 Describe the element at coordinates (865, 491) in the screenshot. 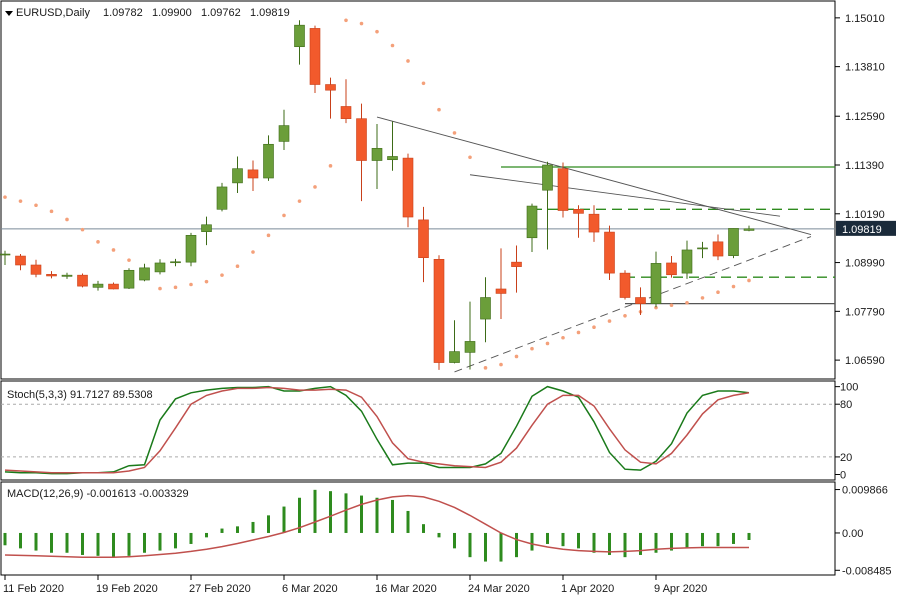

I see `macd-axis-label: 0.009866` at that location.